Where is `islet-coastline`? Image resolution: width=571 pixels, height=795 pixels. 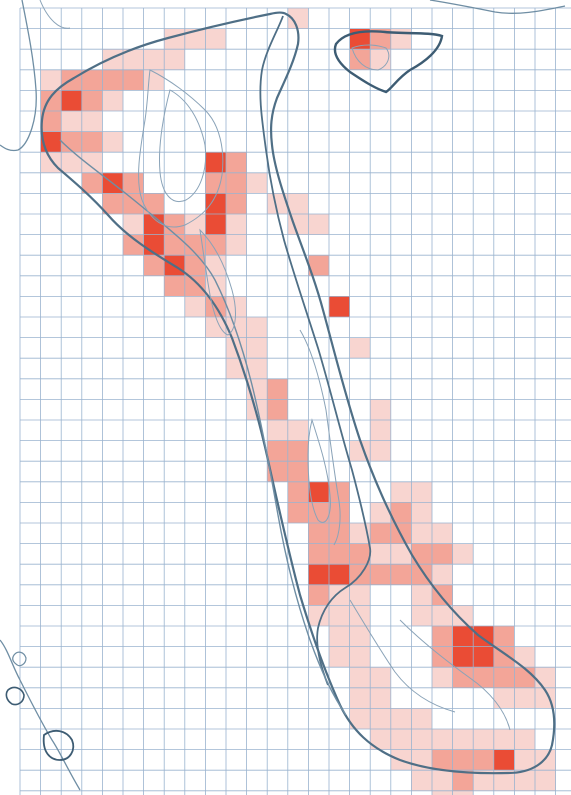 islet-coastline is located at coordinates (388, 62).